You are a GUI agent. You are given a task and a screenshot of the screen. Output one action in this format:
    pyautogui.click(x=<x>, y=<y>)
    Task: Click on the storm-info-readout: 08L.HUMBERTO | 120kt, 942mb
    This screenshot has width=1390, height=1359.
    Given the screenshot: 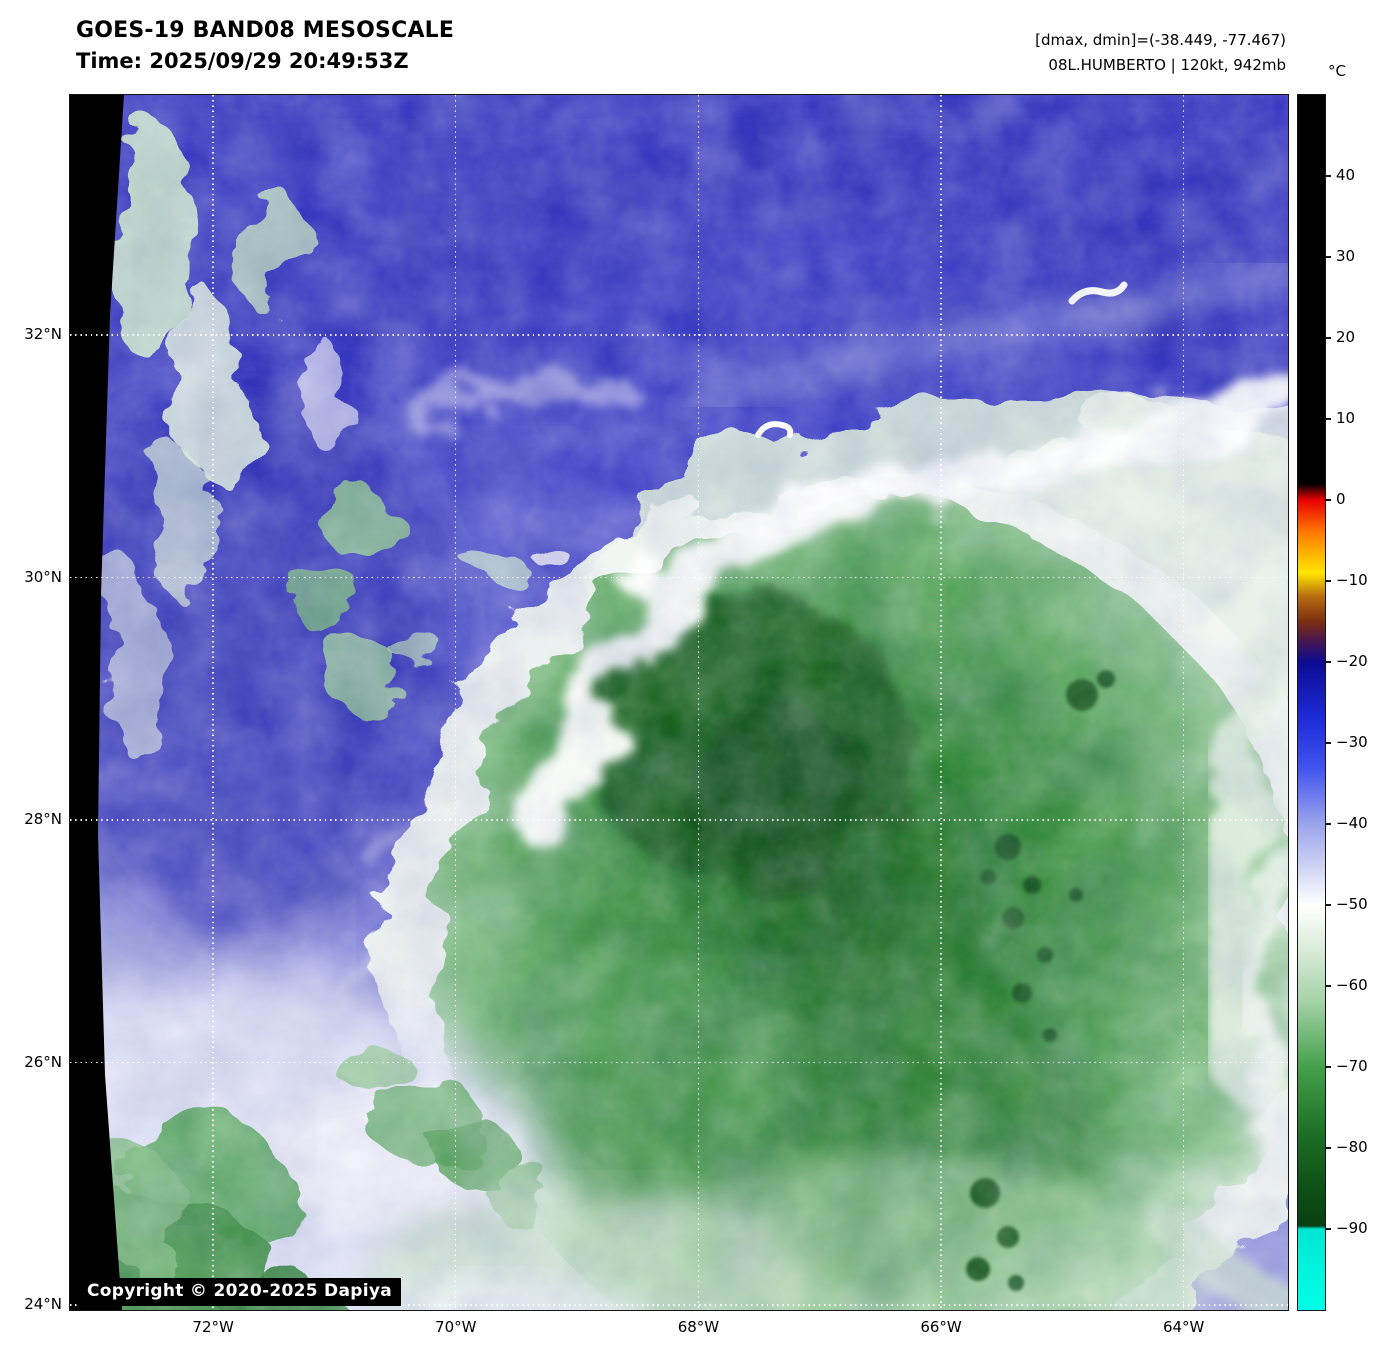 What is the action you would take?
    pyautogui.click(x=1167, y=65)
    